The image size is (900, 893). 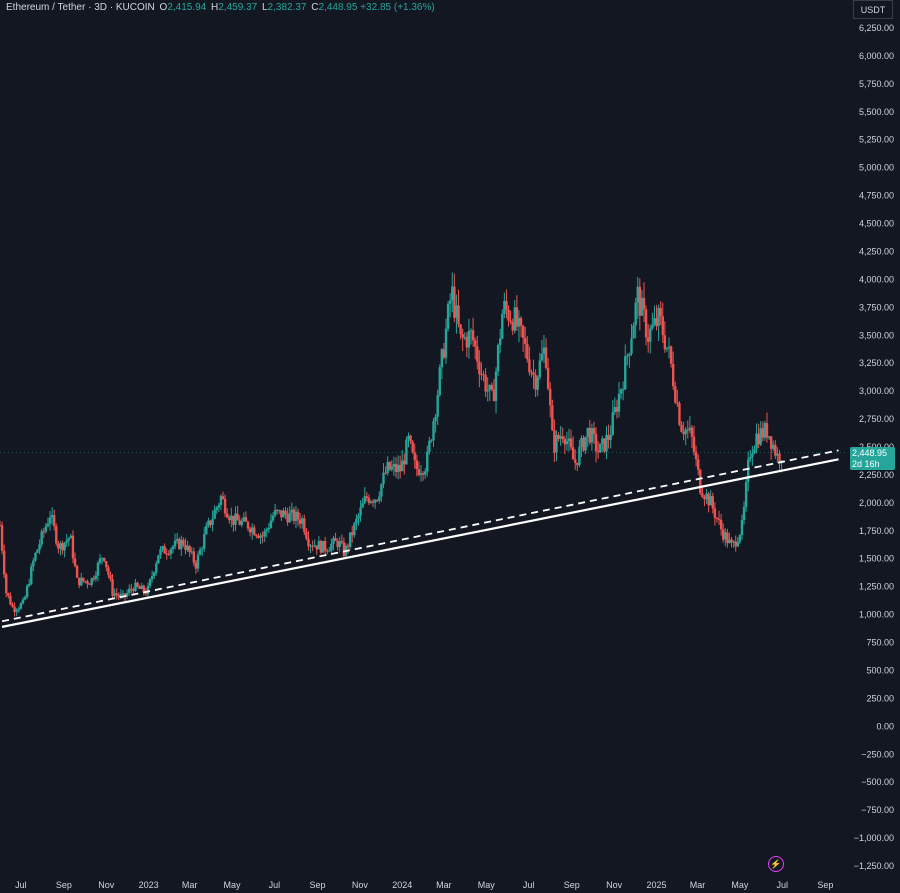 What do you see at coordinates (885, 726) in the screenshot?
I see `y-tick-label: 0.00` at bounding box center [885, 726].